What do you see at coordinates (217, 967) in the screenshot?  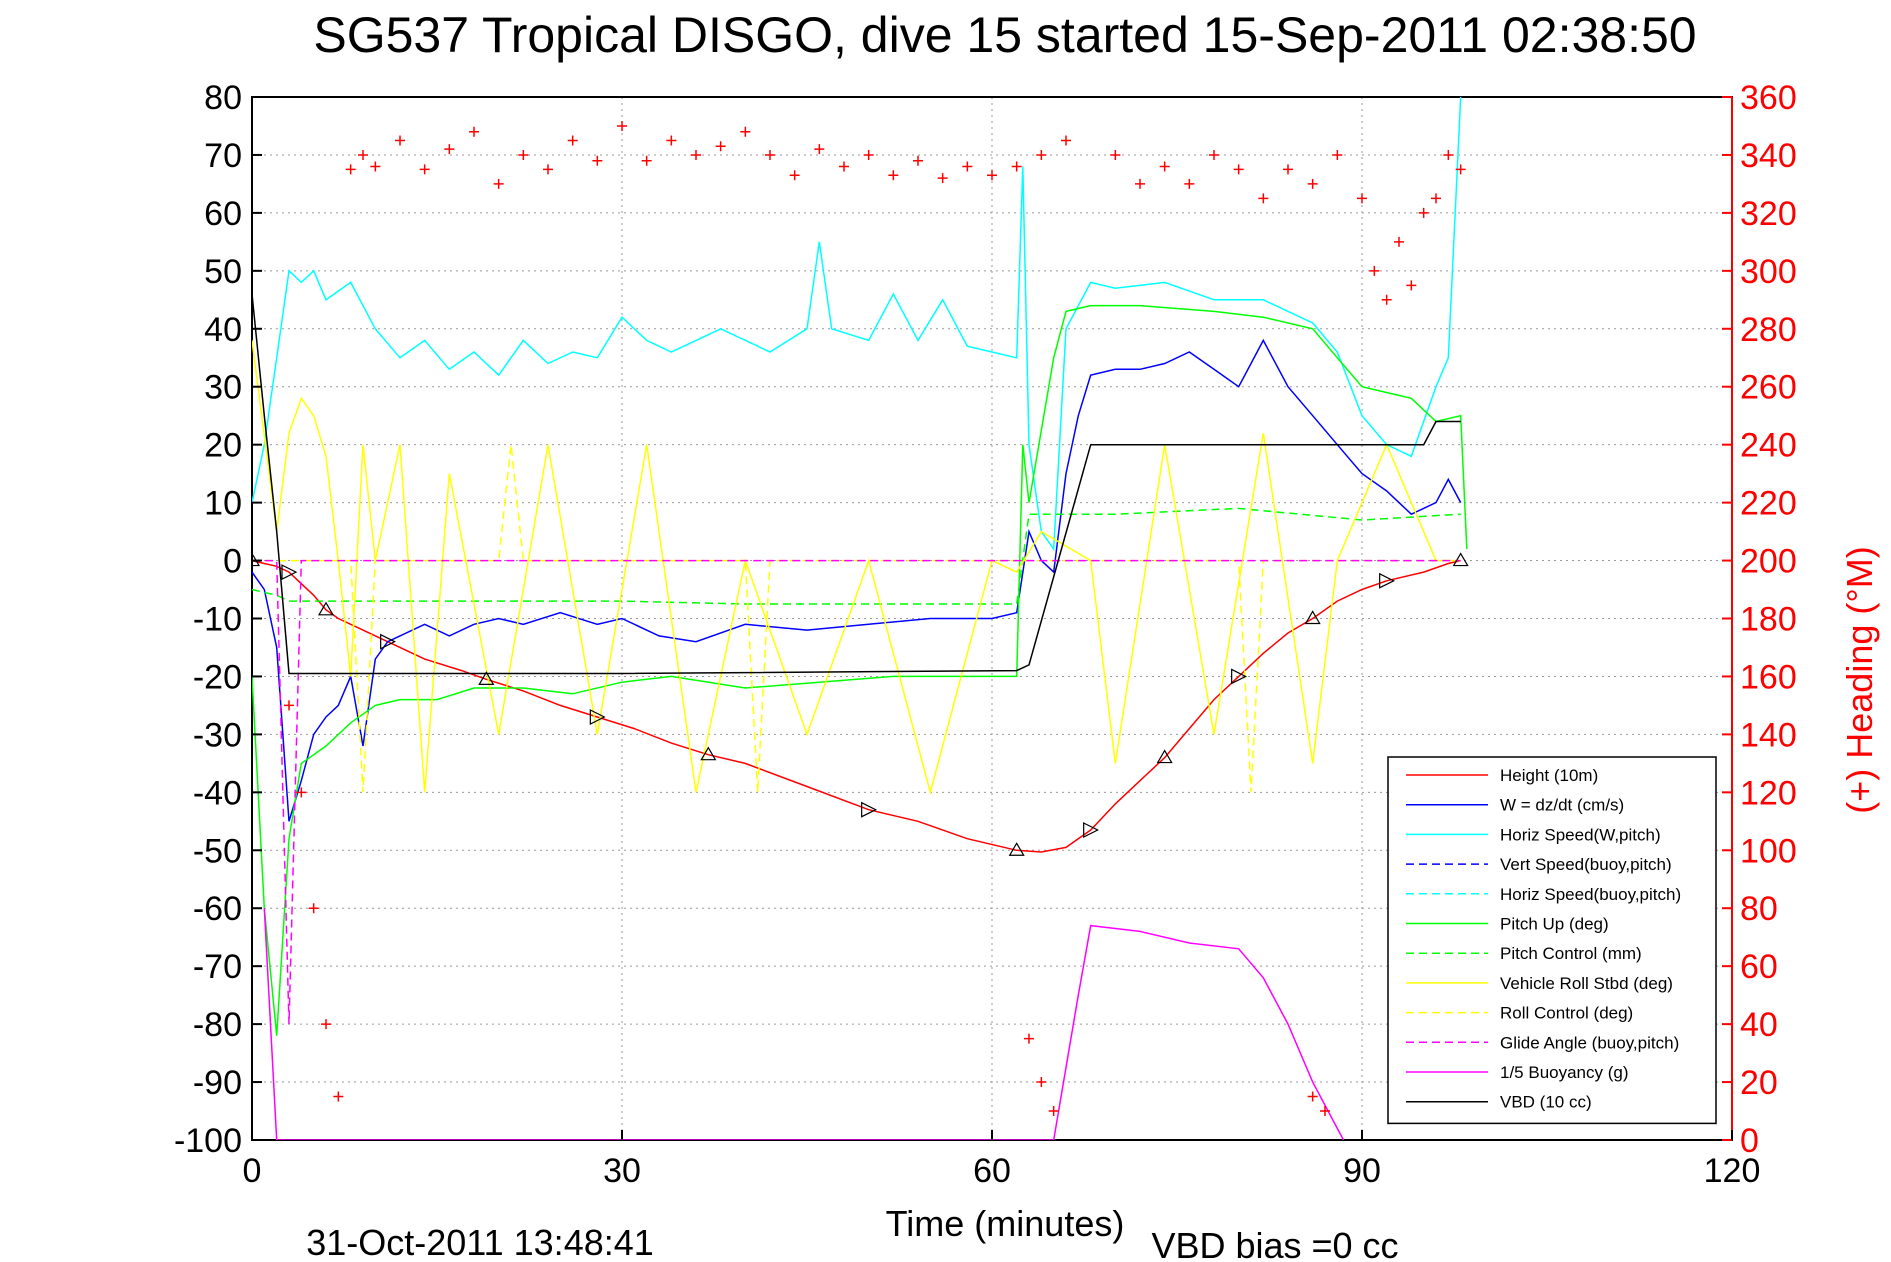 I see `y-tick-label: -70` at bounding box center [217, 967].